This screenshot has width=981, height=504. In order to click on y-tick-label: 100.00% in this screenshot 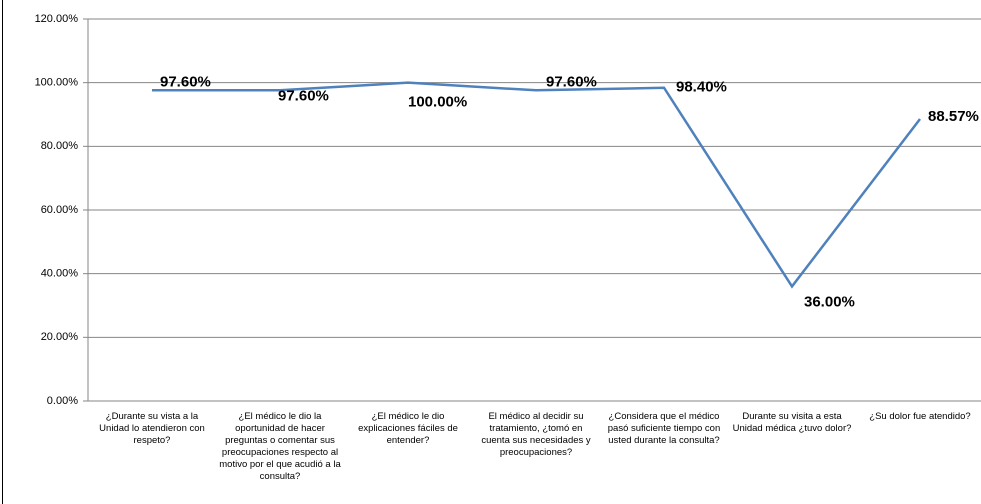, I will do `click(57, 83)`.